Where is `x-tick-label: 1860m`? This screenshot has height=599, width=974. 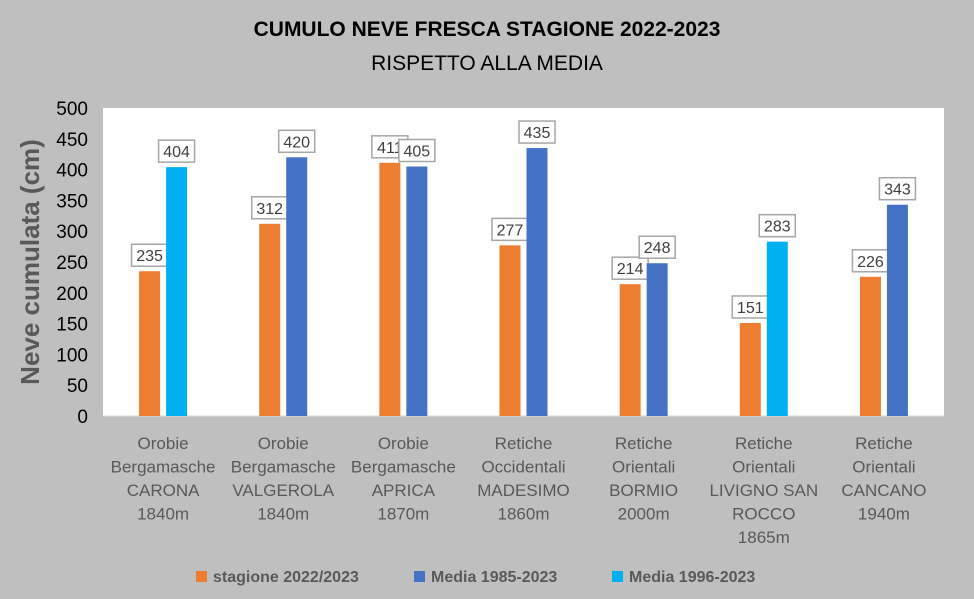 x-tick-label: 1860m is located at coordinates (524, 514).